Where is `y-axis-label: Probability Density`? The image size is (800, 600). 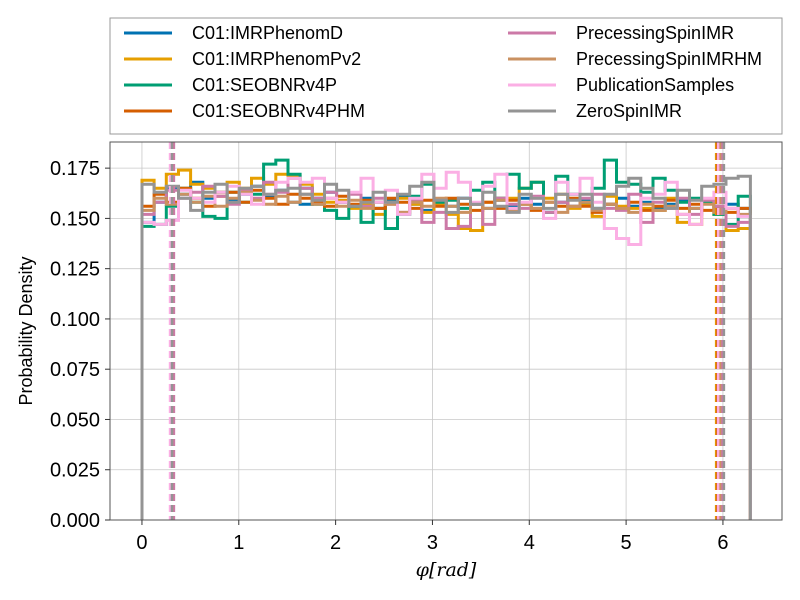
y-axis-label: Probability Density is located at coordinates (26, 330).